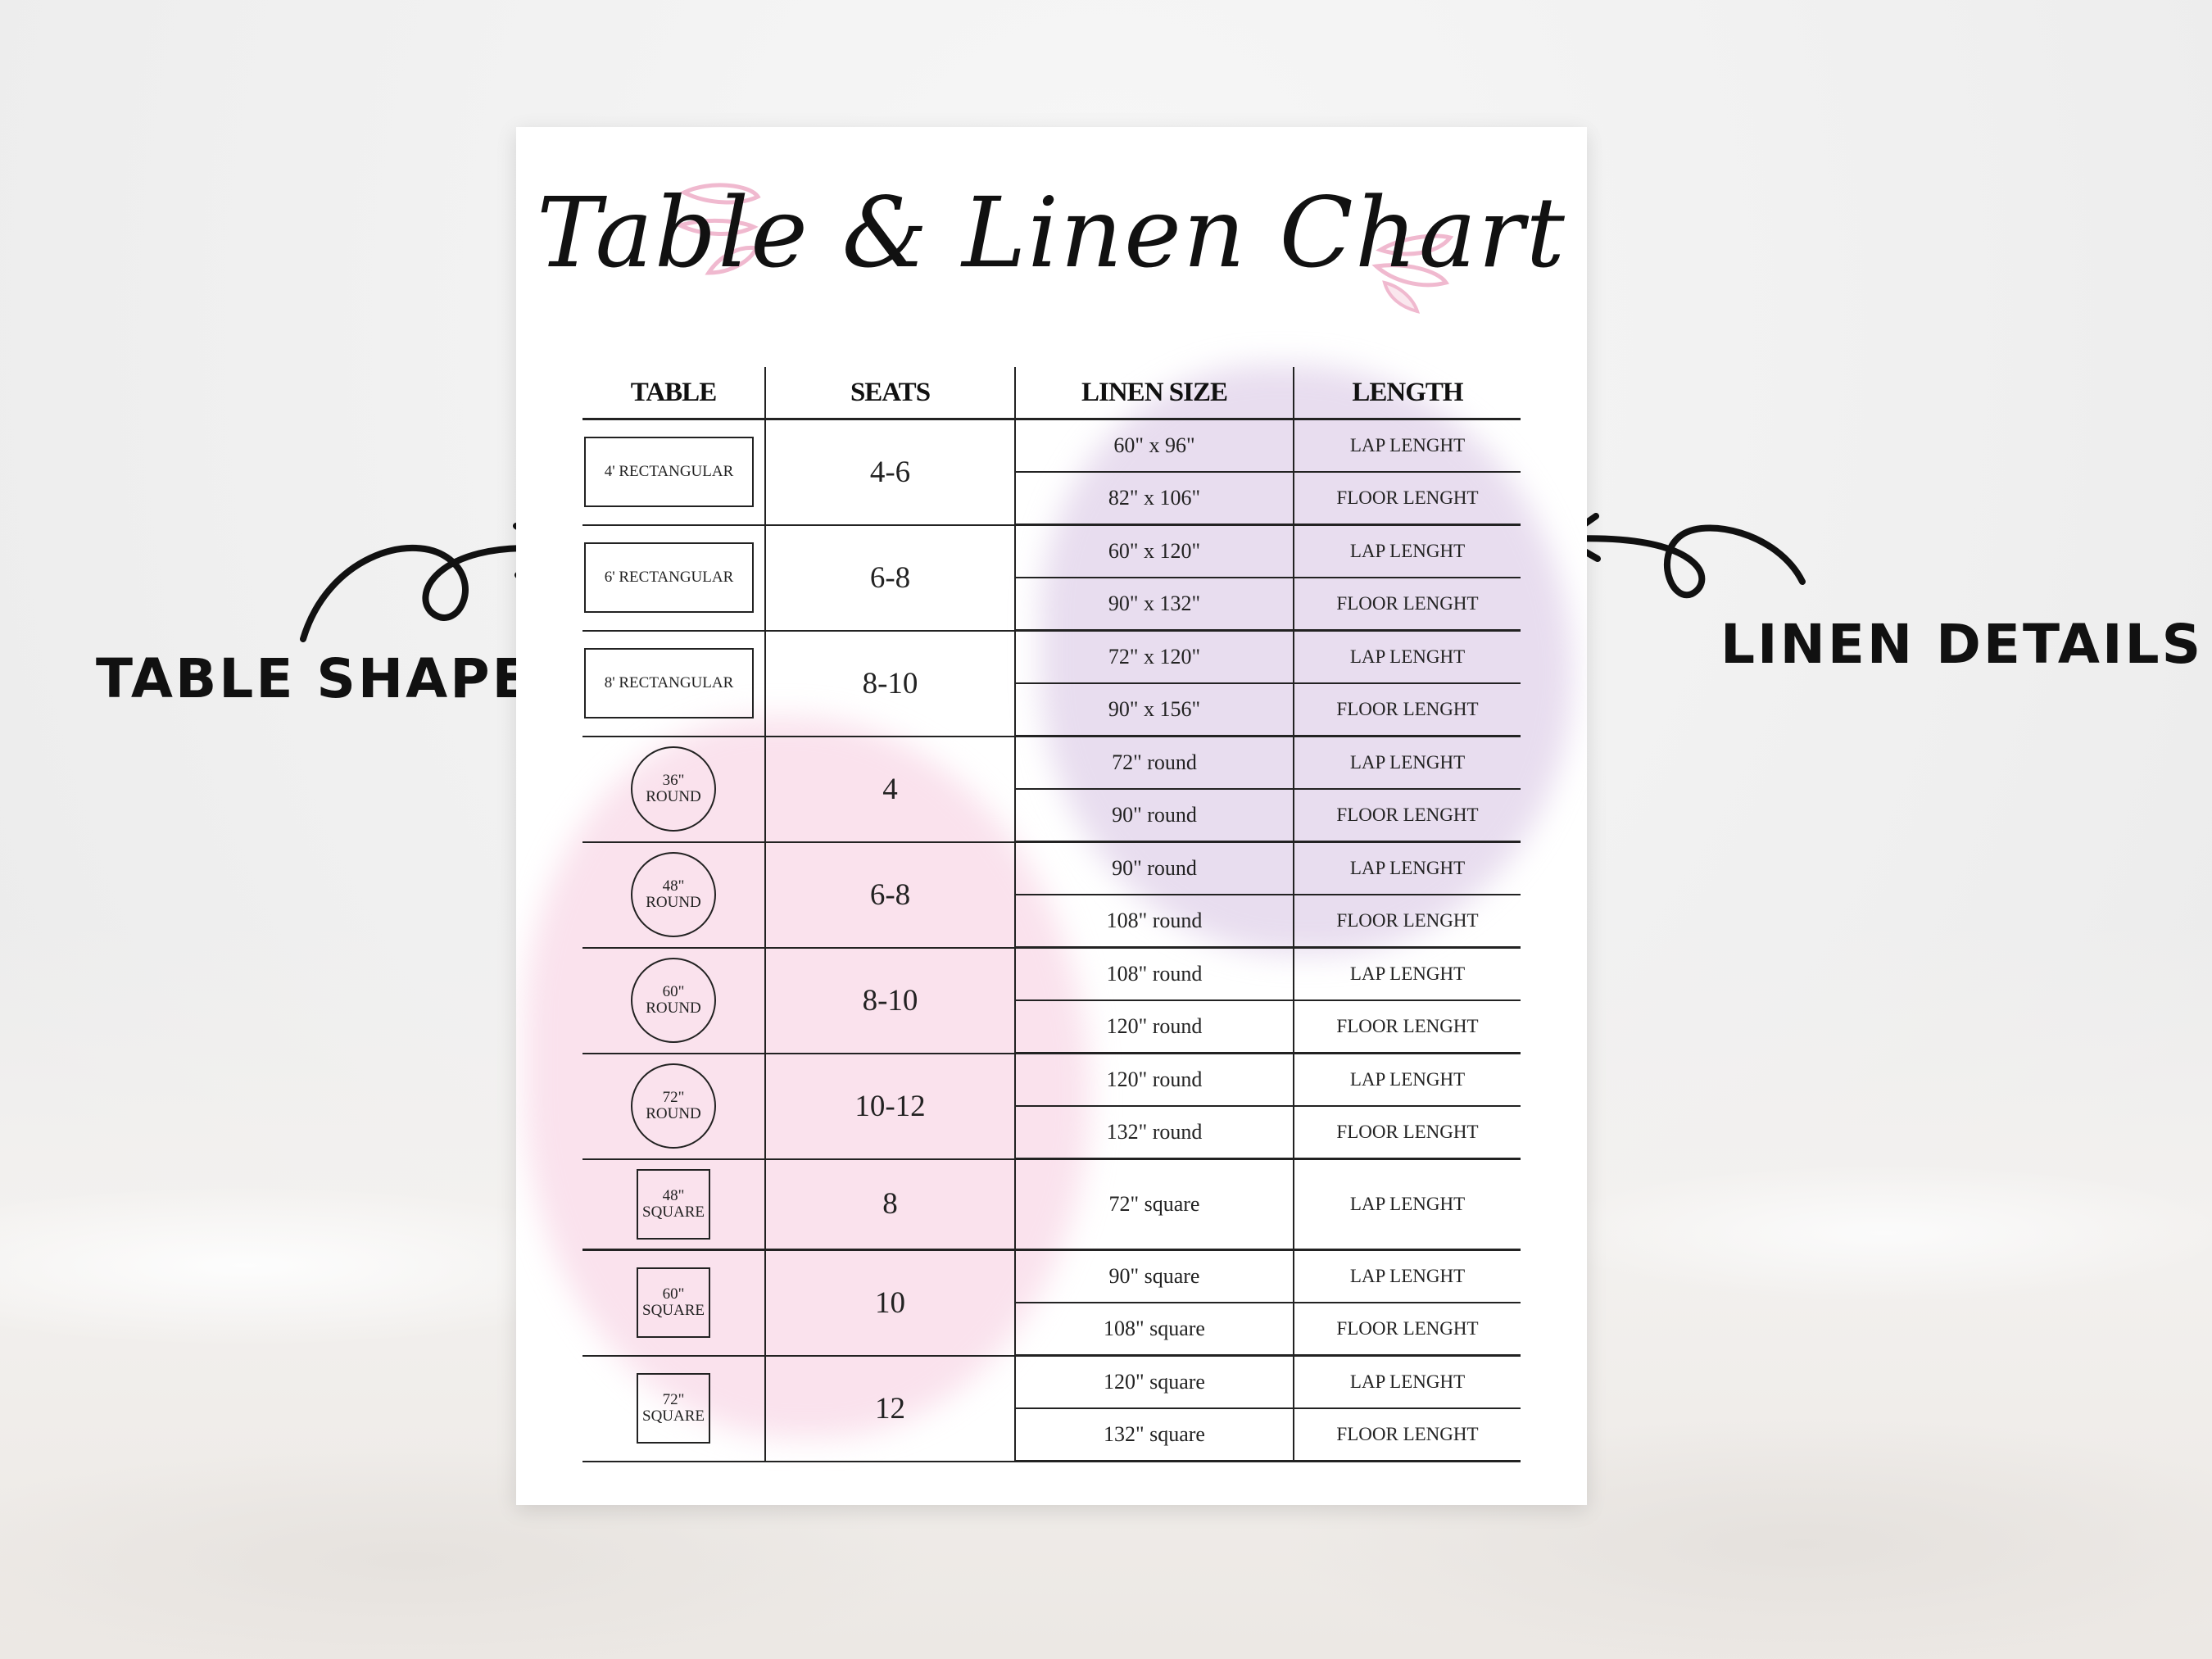  Describe the element at coordinates (1154, 1382) in the screenshot. I see `linen-size-cell: 120" square` at that location.